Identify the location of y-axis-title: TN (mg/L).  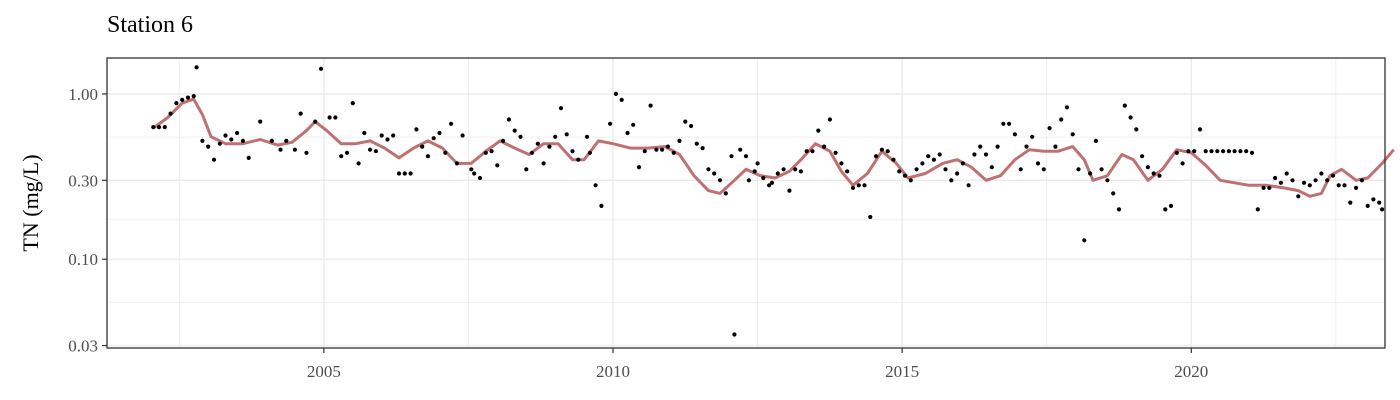
(30, 202).